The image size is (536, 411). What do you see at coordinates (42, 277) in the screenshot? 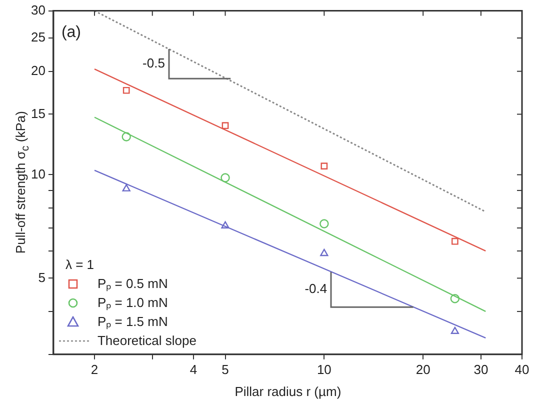
I see `y-tick-label: 5` at bounding box center [42, 277].